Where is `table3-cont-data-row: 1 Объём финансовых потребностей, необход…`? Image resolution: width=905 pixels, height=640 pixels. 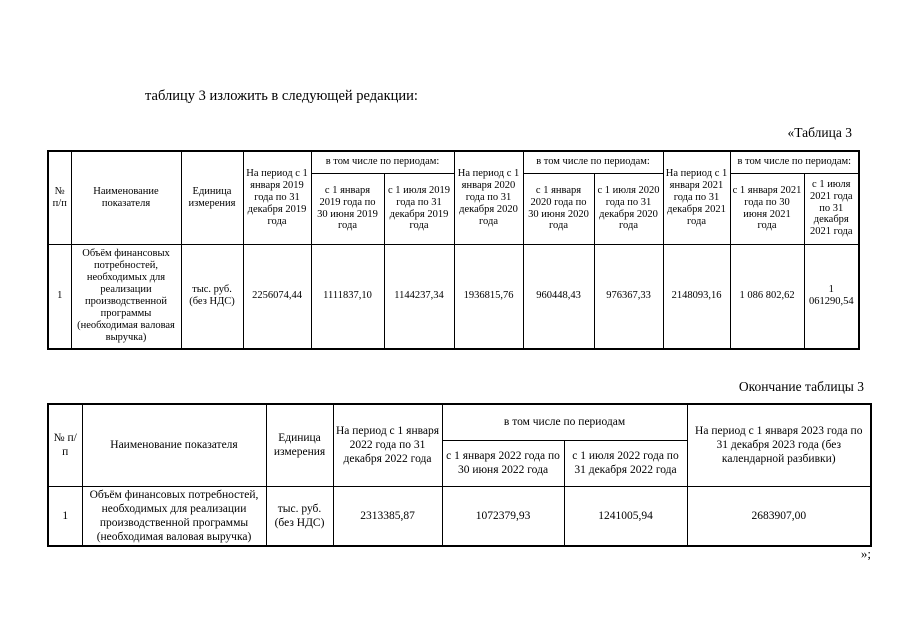
table3-cont-data-row: 1 Объём финансовых потребностей, необход… is located at coordinates (459, 516).